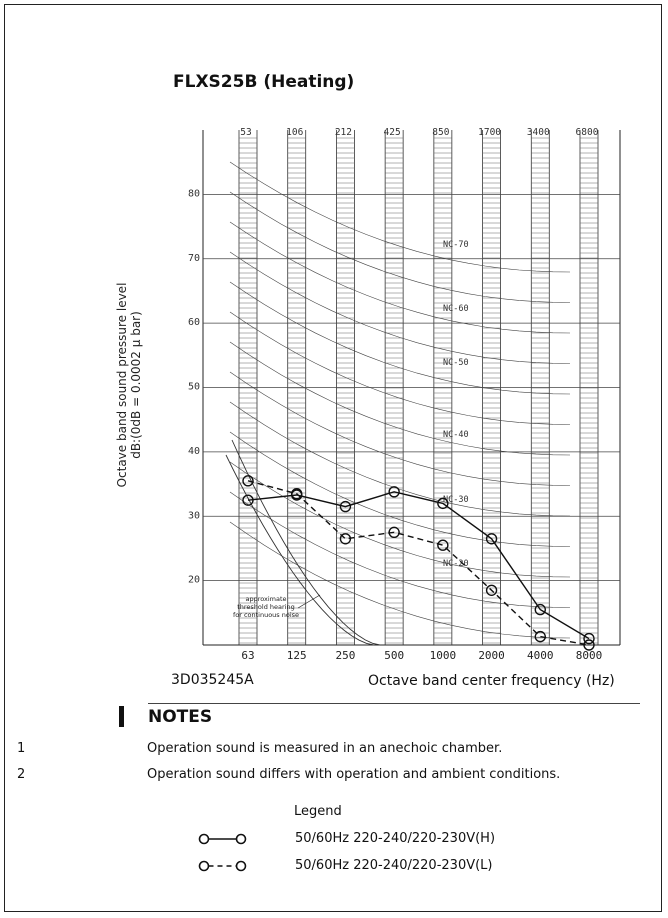 The image size is (668, 918). Describe the element at coordinates (297, 655) in the screenshot. I see `x-bottom-tick-label: 125` at that location.